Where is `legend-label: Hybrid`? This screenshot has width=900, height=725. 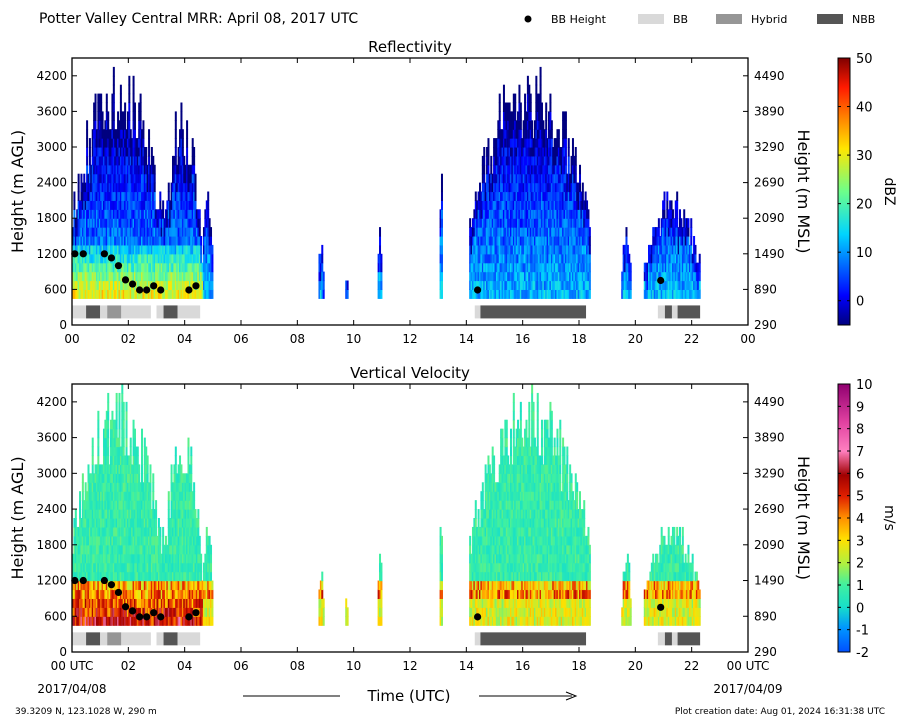 legend-label: Hybrid is located at coordinates (769, 19).